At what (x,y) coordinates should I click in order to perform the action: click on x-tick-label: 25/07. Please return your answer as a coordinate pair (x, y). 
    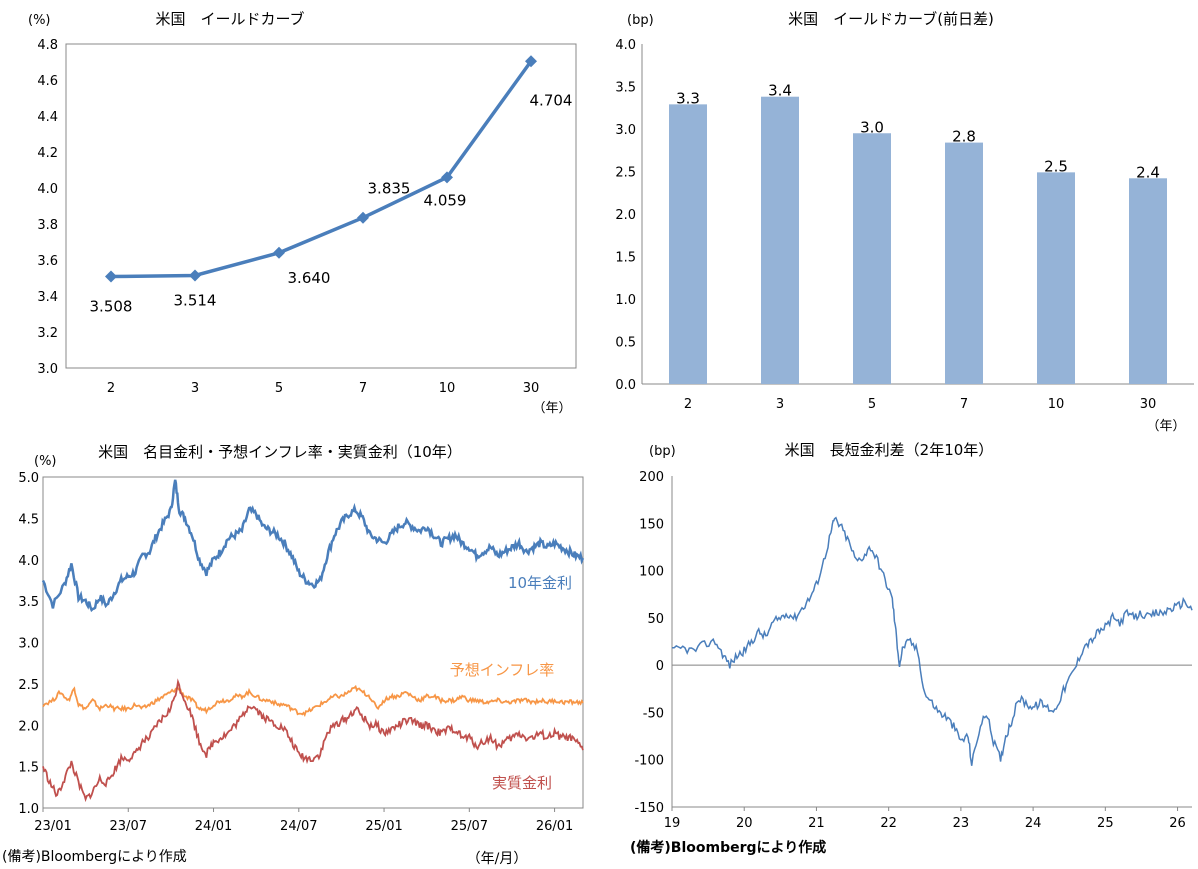
    Looking at the image, I should click on (469, 826).